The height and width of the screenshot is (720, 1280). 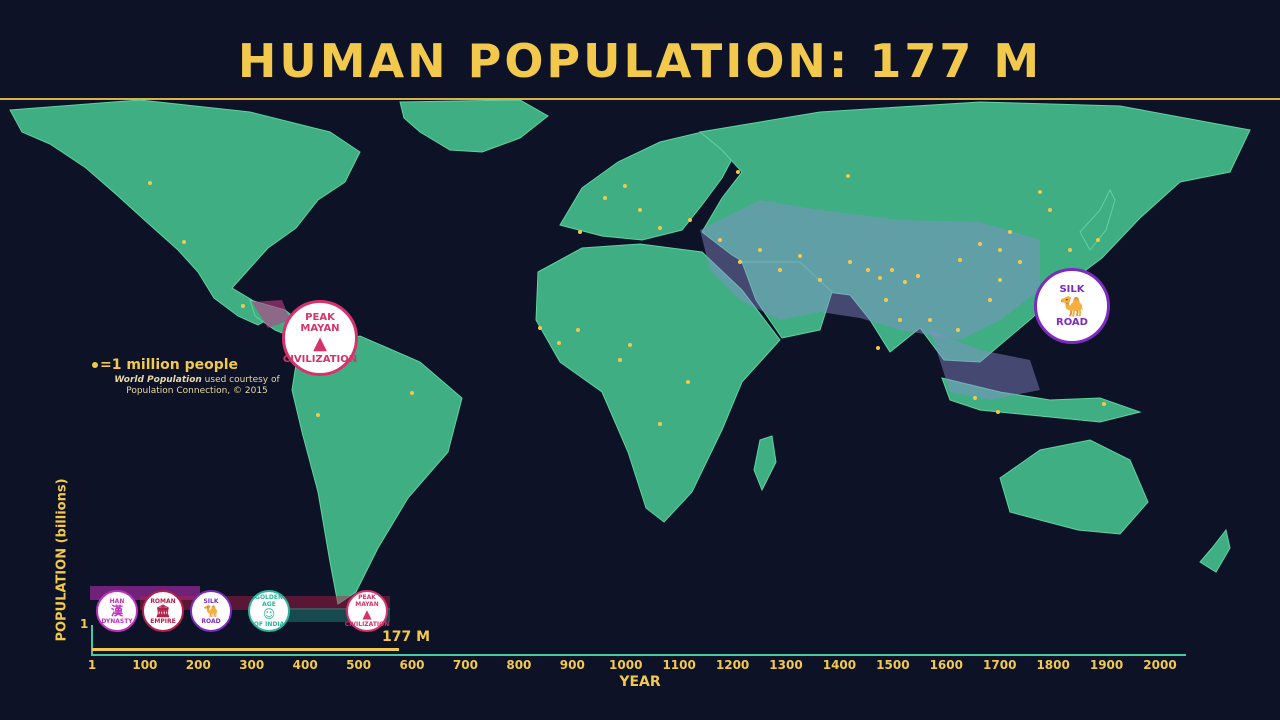 I want to click on timeline-badge-glyph: ☺, so click(x=269, y=614).